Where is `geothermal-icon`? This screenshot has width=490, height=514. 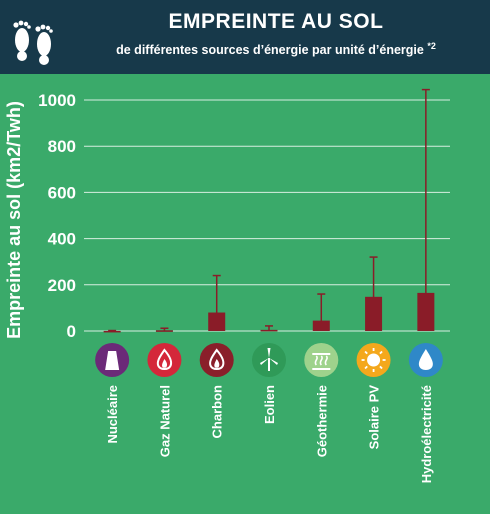
geothermal-icon is located at coordinates (321, 360).